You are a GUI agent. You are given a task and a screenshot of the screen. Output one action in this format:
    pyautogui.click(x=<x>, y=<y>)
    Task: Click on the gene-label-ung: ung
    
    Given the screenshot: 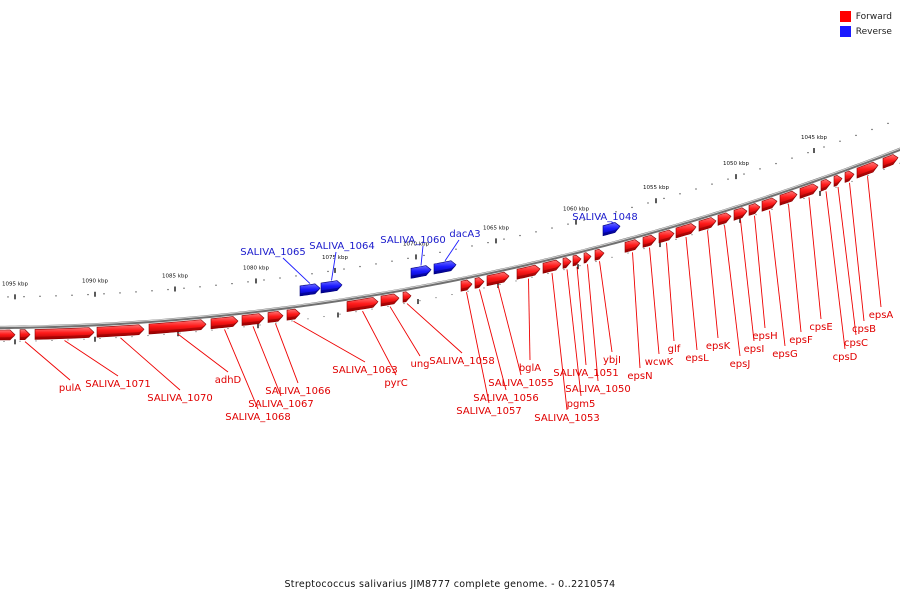 What is the action you would take?
    pyautogui.click(x=419, y=364)
    